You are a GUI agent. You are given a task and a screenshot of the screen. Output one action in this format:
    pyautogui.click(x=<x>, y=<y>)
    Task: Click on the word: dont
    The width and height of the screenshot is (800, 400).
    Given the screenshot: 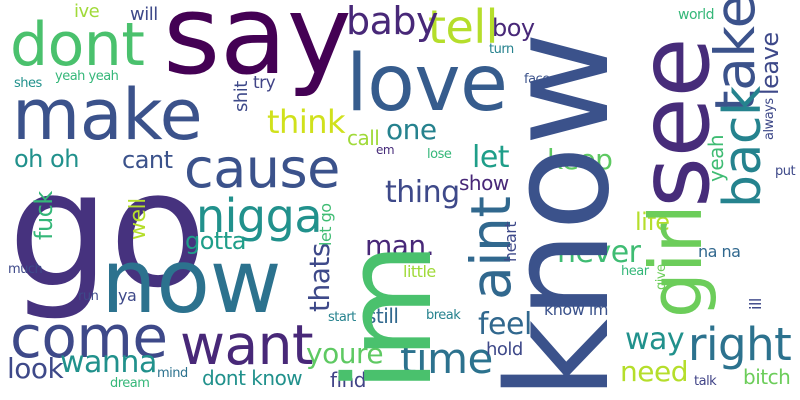 What is the action you would take?
    pyautogui.click(x=77, y=45)
    